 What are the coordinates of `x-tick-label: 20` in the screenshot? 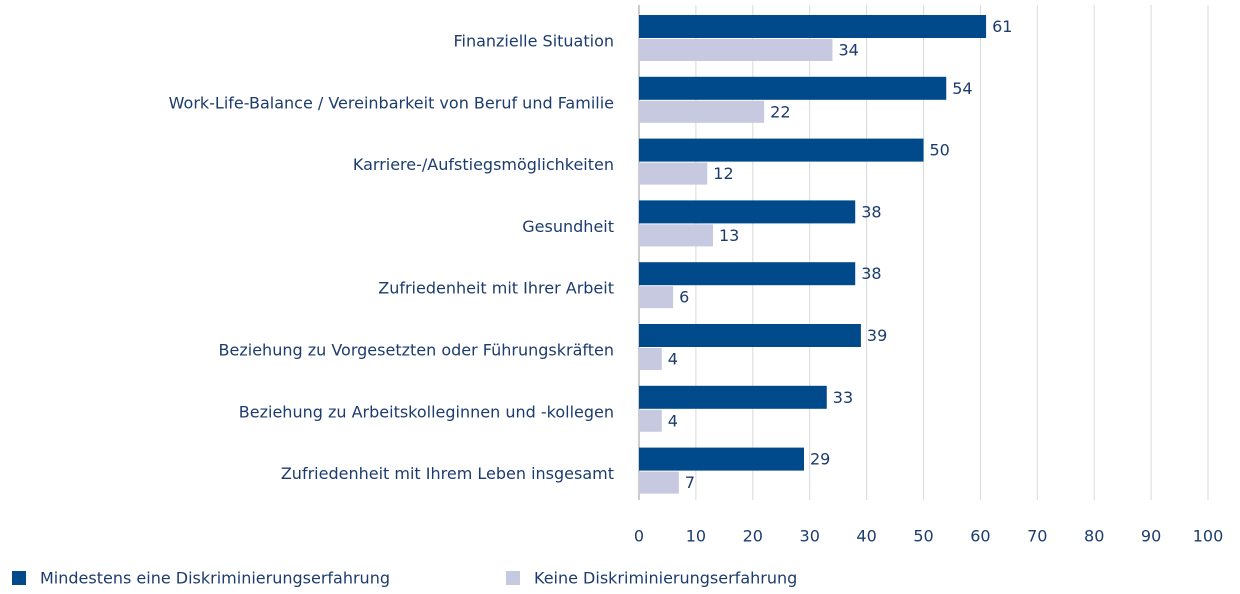 It's located at (753, 536).